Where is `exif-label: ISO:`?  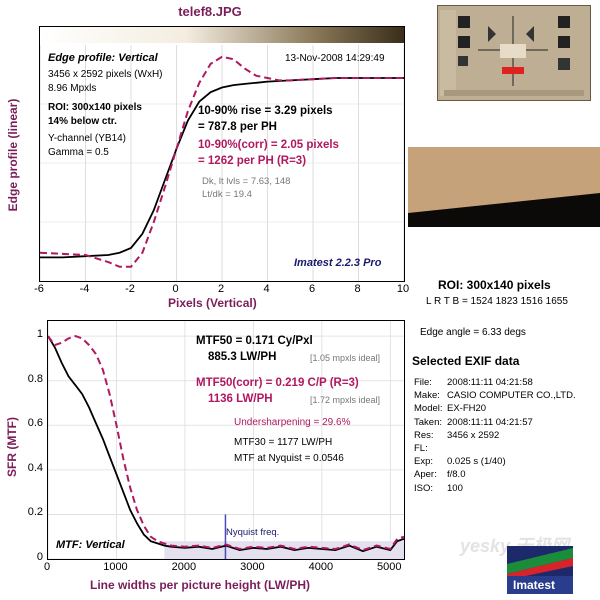 exif-label: ISO: is located at coordinates (424, 488).